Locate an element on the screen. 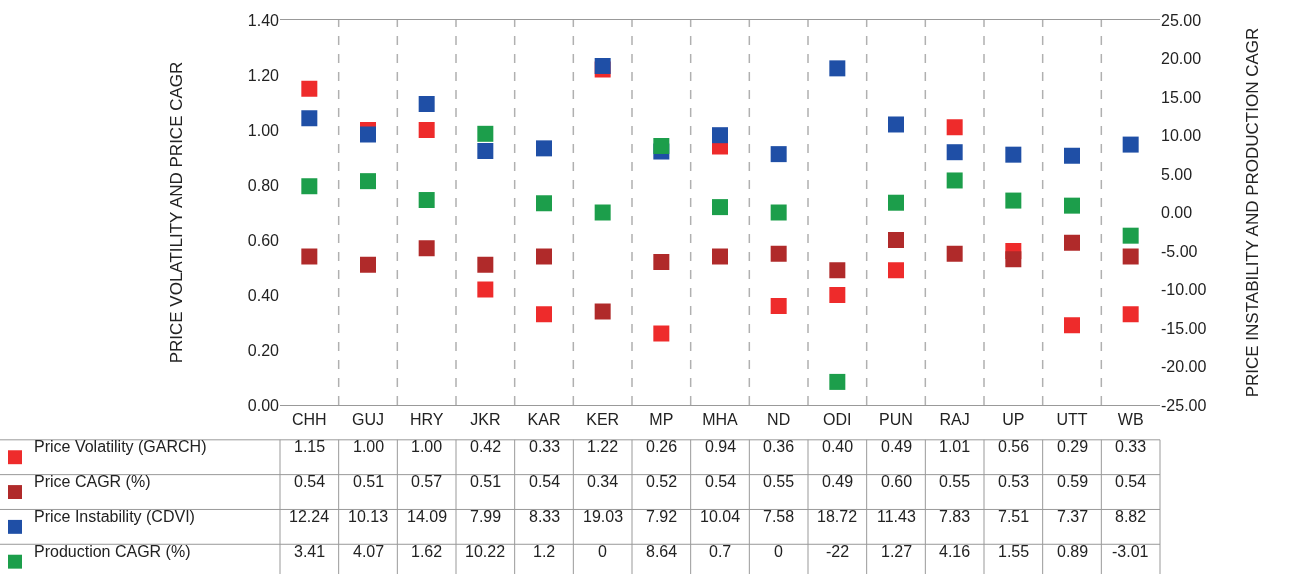 Image resolution: width=1306 pixels, height=574 pixels. y2-tick-label: -25.00 is located at coordinates (1184, 405).